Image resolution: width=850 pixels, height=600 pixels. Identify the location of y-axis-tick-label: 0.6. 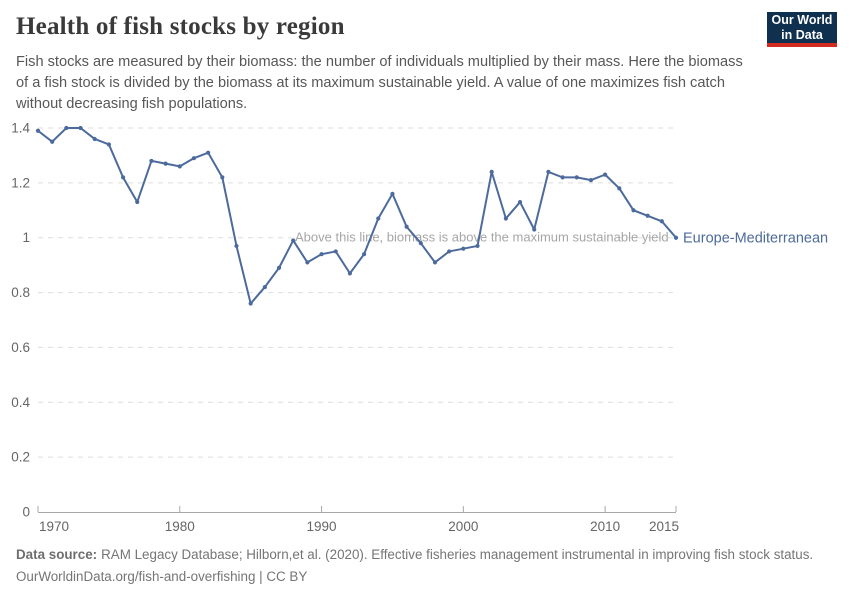
(20, 347).